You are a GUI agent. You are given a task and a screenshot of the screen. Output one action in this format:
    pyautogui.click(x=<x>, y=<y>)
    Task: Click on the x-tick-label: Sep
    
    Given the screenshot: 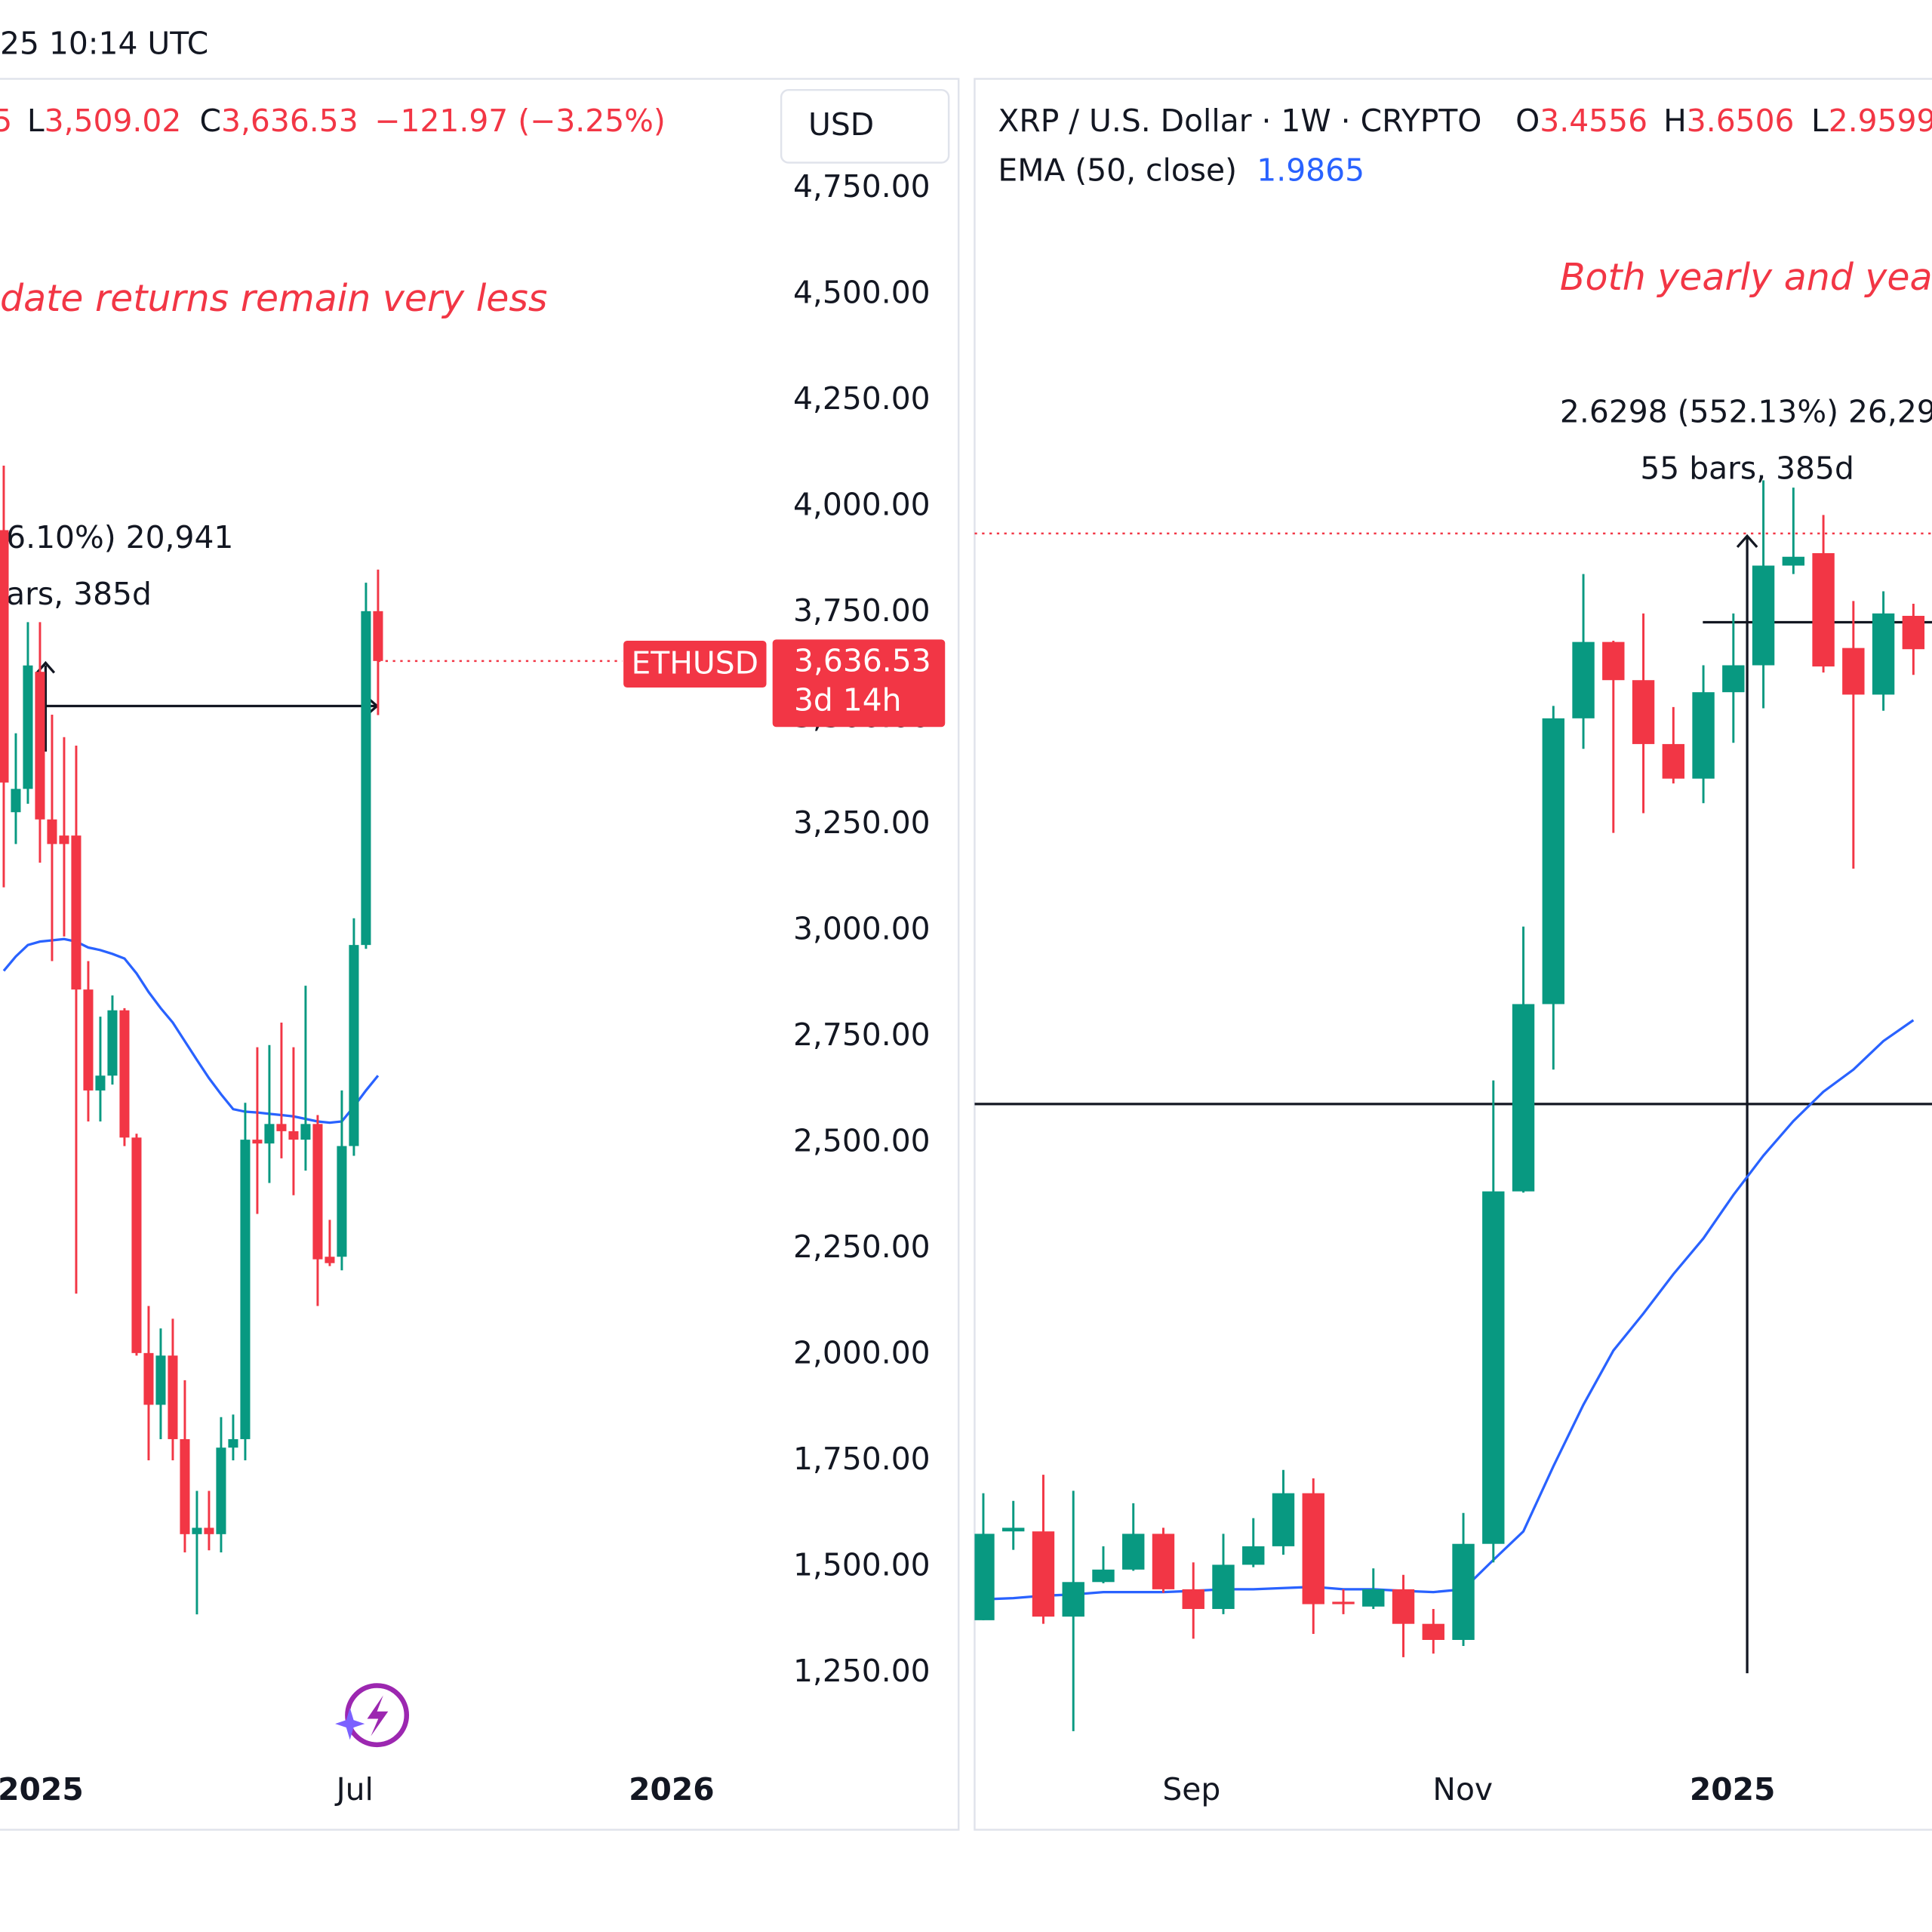 What is the action you would take?
    pyautogui.click(x=1191, y=1789)
    